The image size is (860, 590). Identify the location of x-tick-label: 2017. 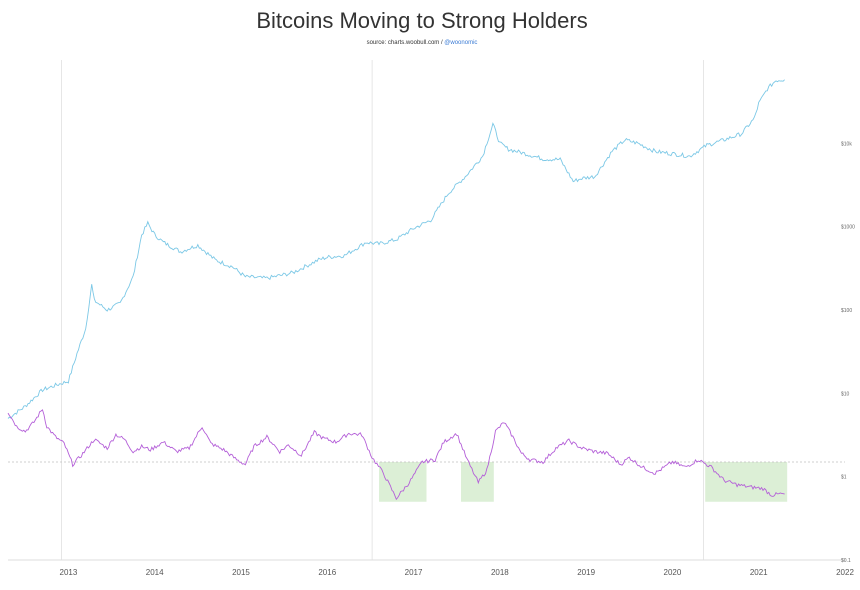
(414, 572).